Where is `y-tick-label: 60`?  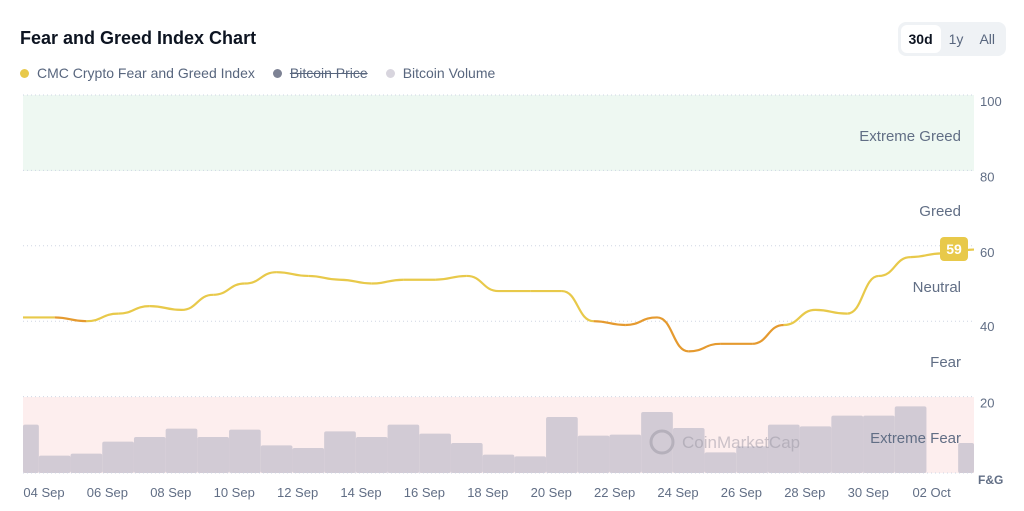
y-tick-label: 60 is located at coordinates (987, 252).